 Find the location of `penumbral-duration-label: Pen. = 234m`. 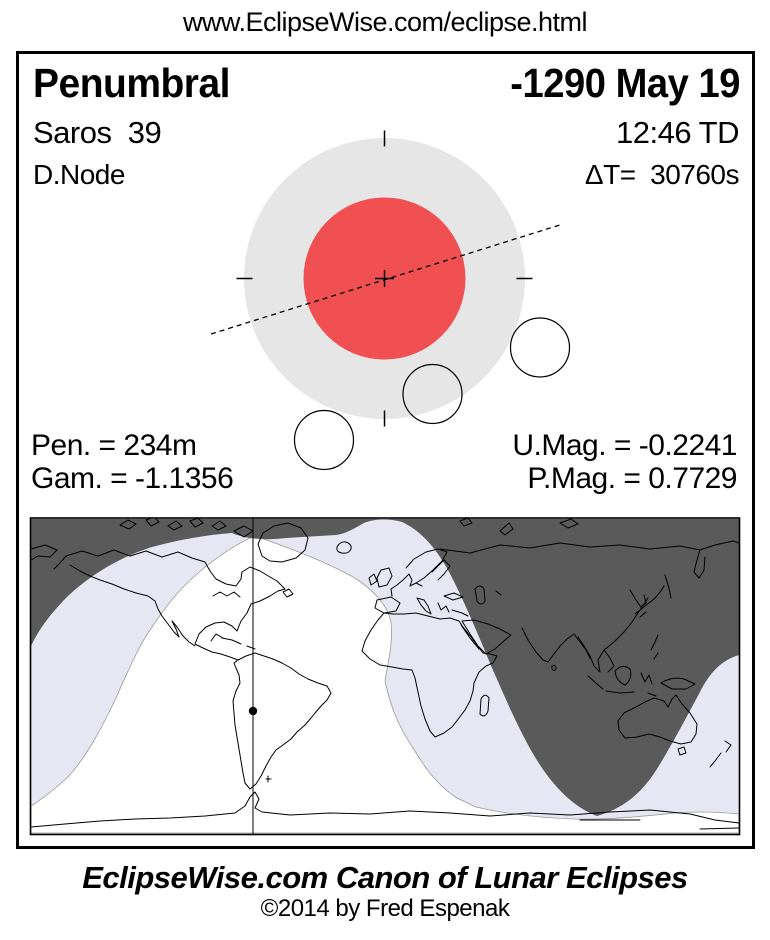

penumbral-duration-label: Pen. = 234m is located at coordinates (114, 445).